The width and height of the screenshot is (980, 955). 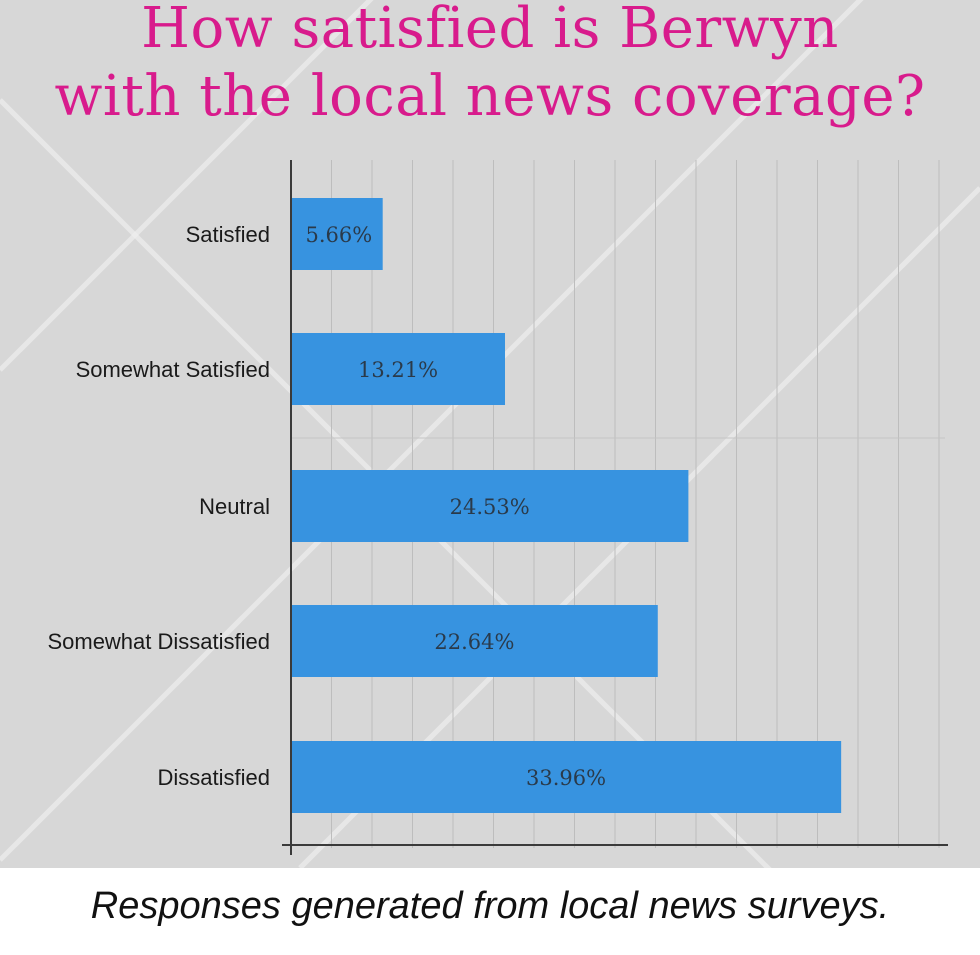 What do you see at coordinates (214, 777) in the screenshot?
I see `category-label: Dissatisfied` at bounding box center [214, 777].